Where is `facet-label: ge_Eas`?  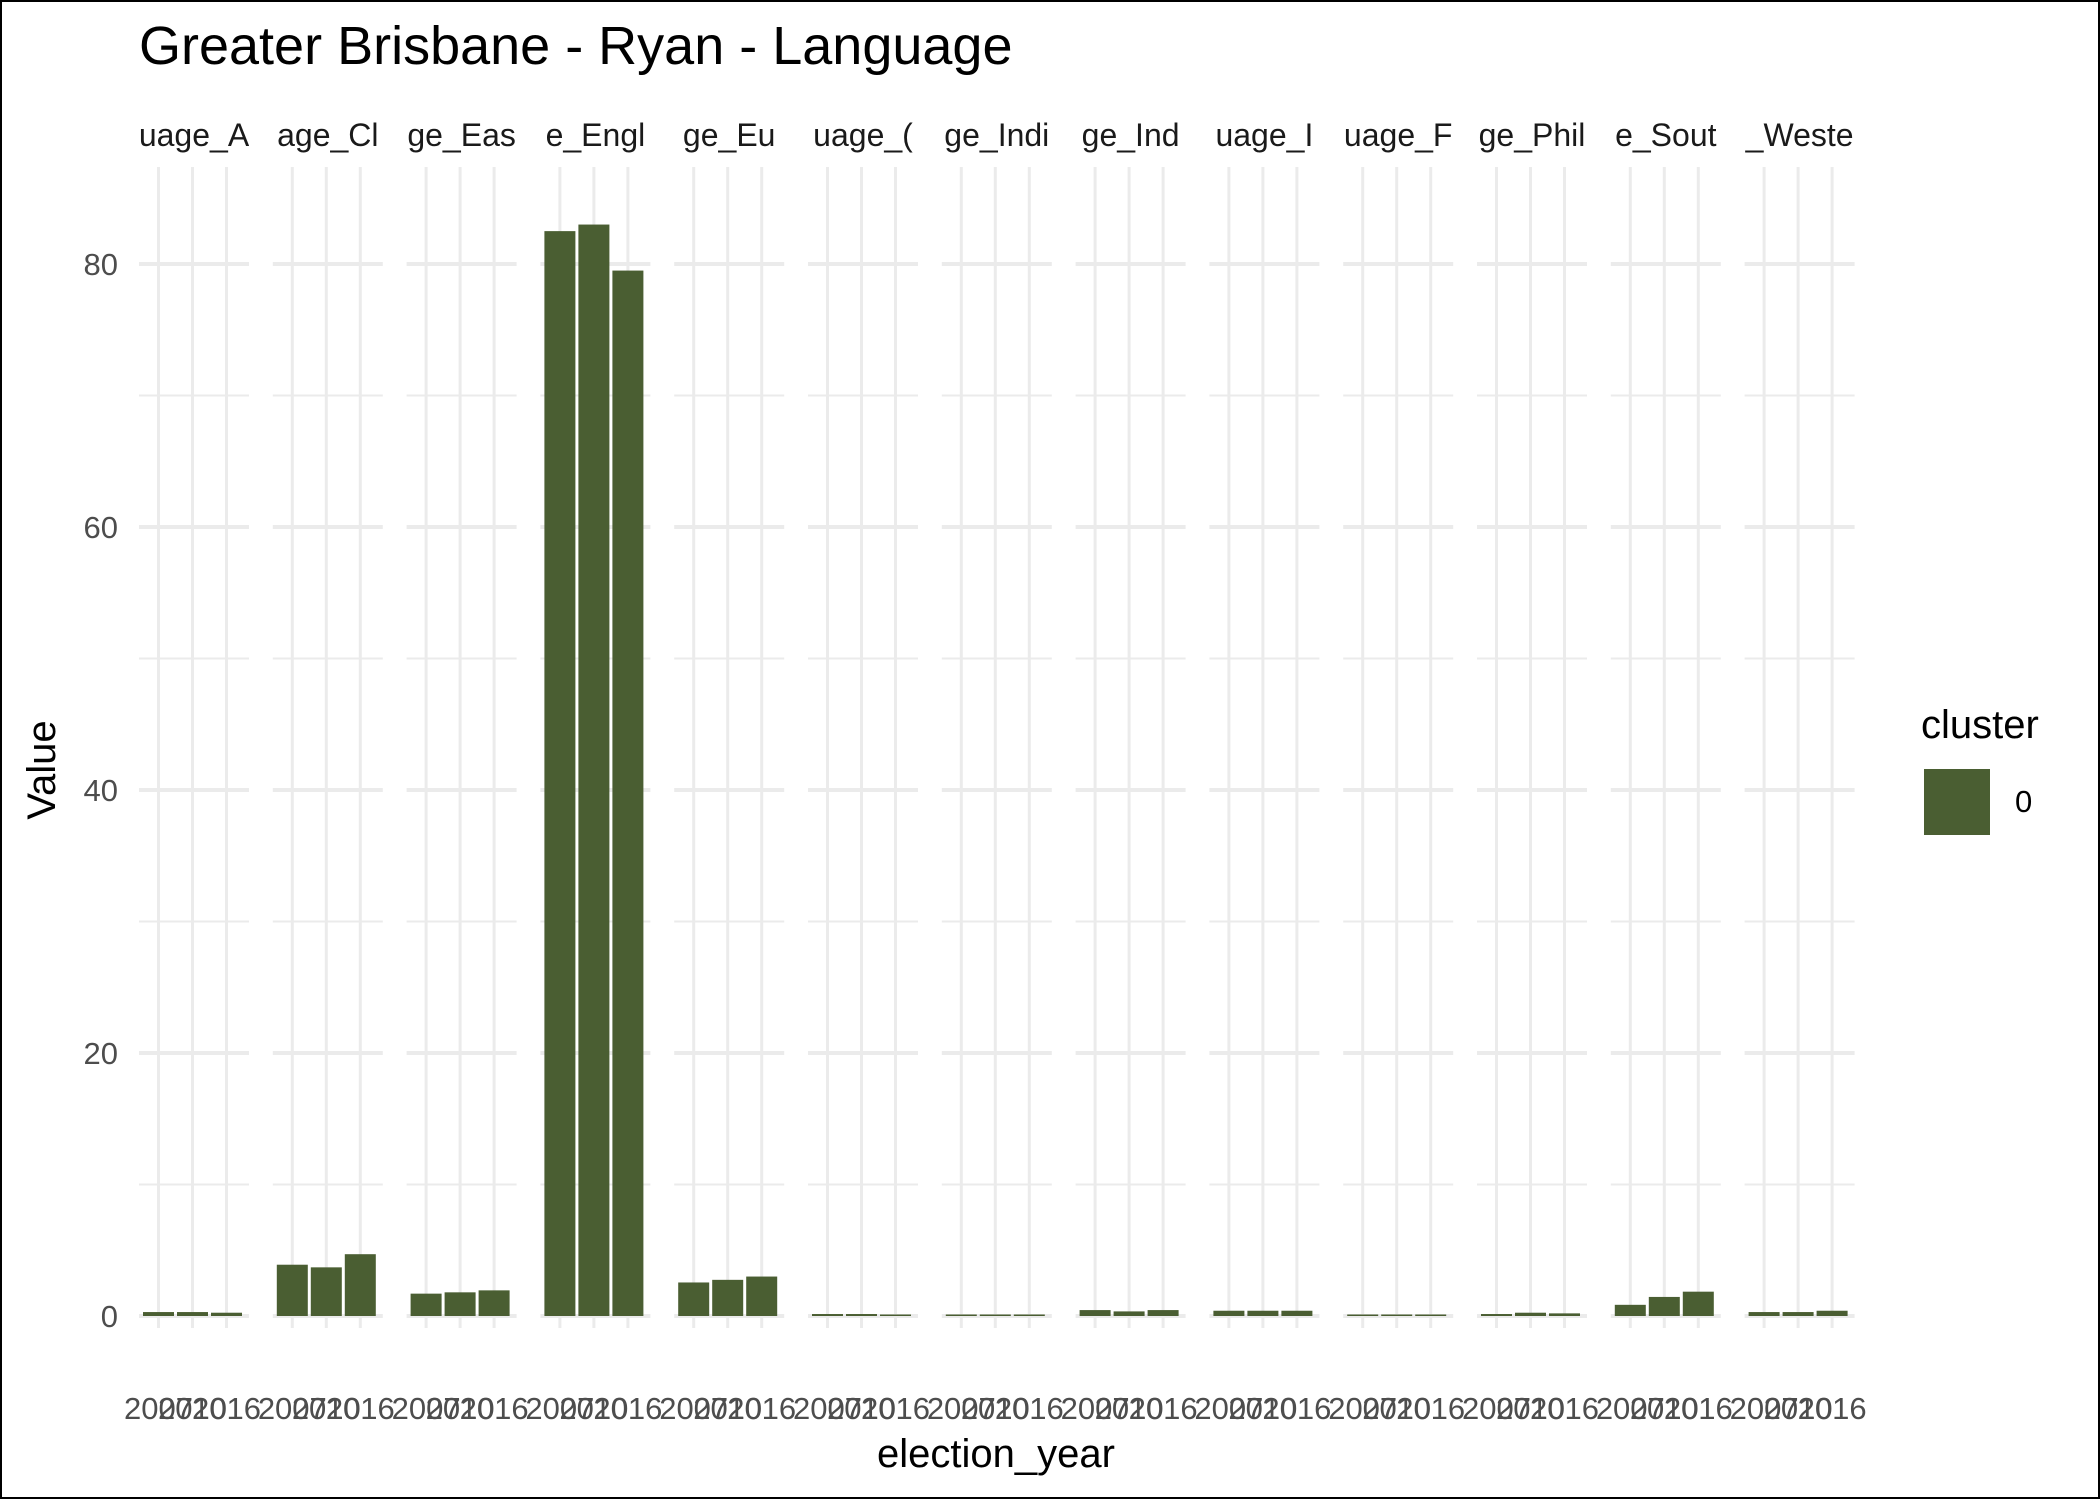 facet-label: ge_Eas is located at coordinates (461, 135).